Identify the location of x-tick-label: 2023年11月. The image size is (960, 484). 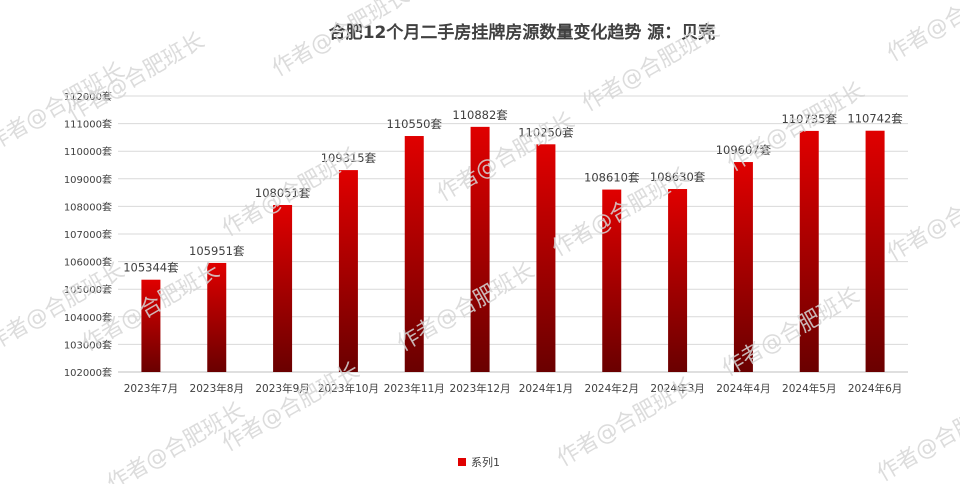
(414, 388).